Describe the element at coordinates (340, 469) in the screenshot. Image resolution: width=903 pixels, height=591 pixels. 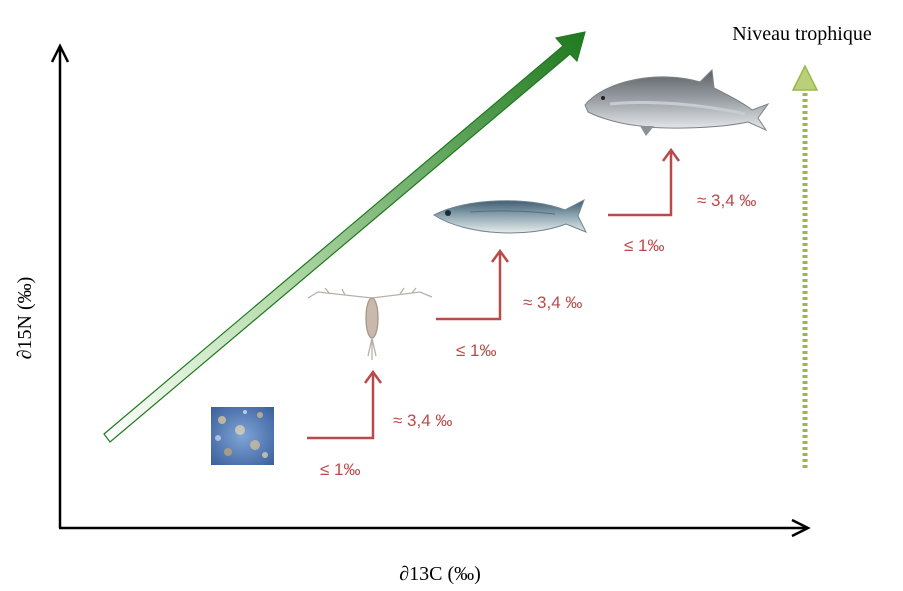
I see `step-1-carbon-label: ≤ 1‰` at that location.